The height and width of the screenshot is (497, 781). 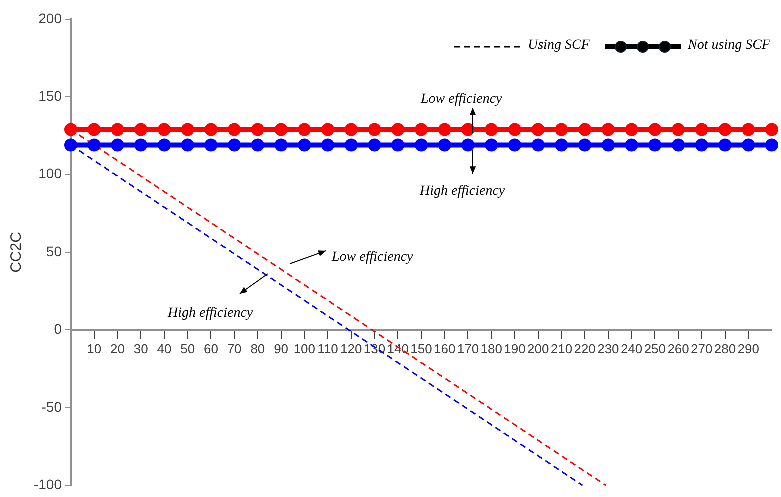 What do you see at coordinates (258, 349) in the screenshot?
I see `x-tick-label: 80` at bounding box center [258, 349].